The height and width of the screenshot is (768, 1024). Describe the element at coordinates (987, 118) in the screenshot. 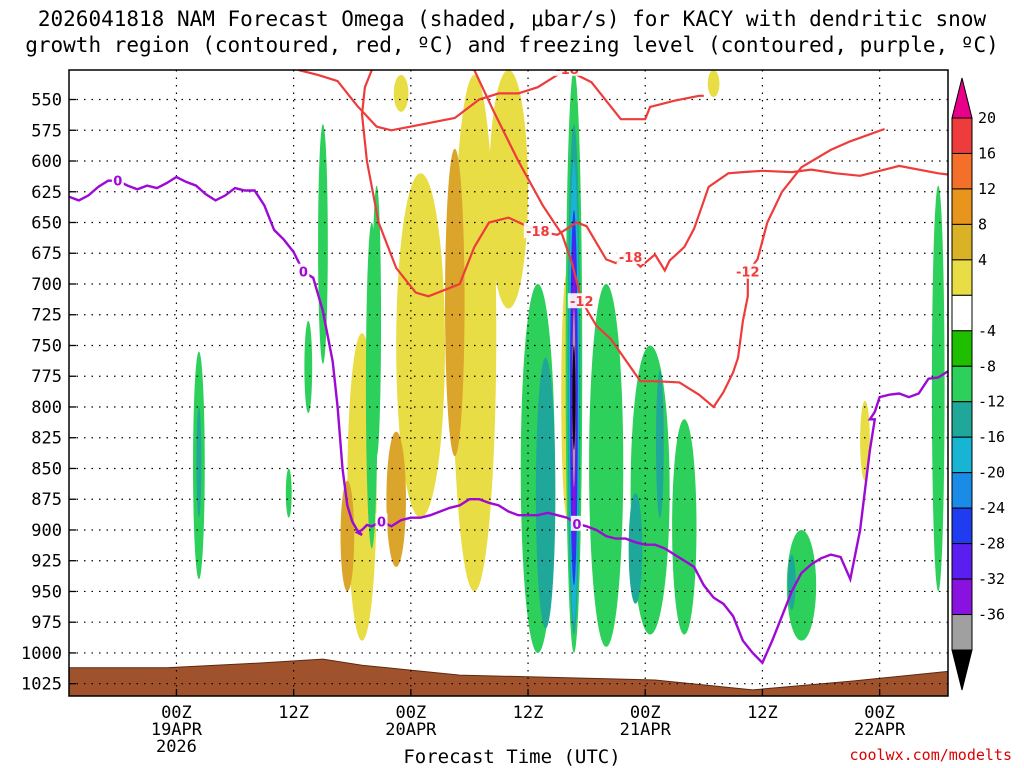

I see `colorbar-label-0: 20` at that location.